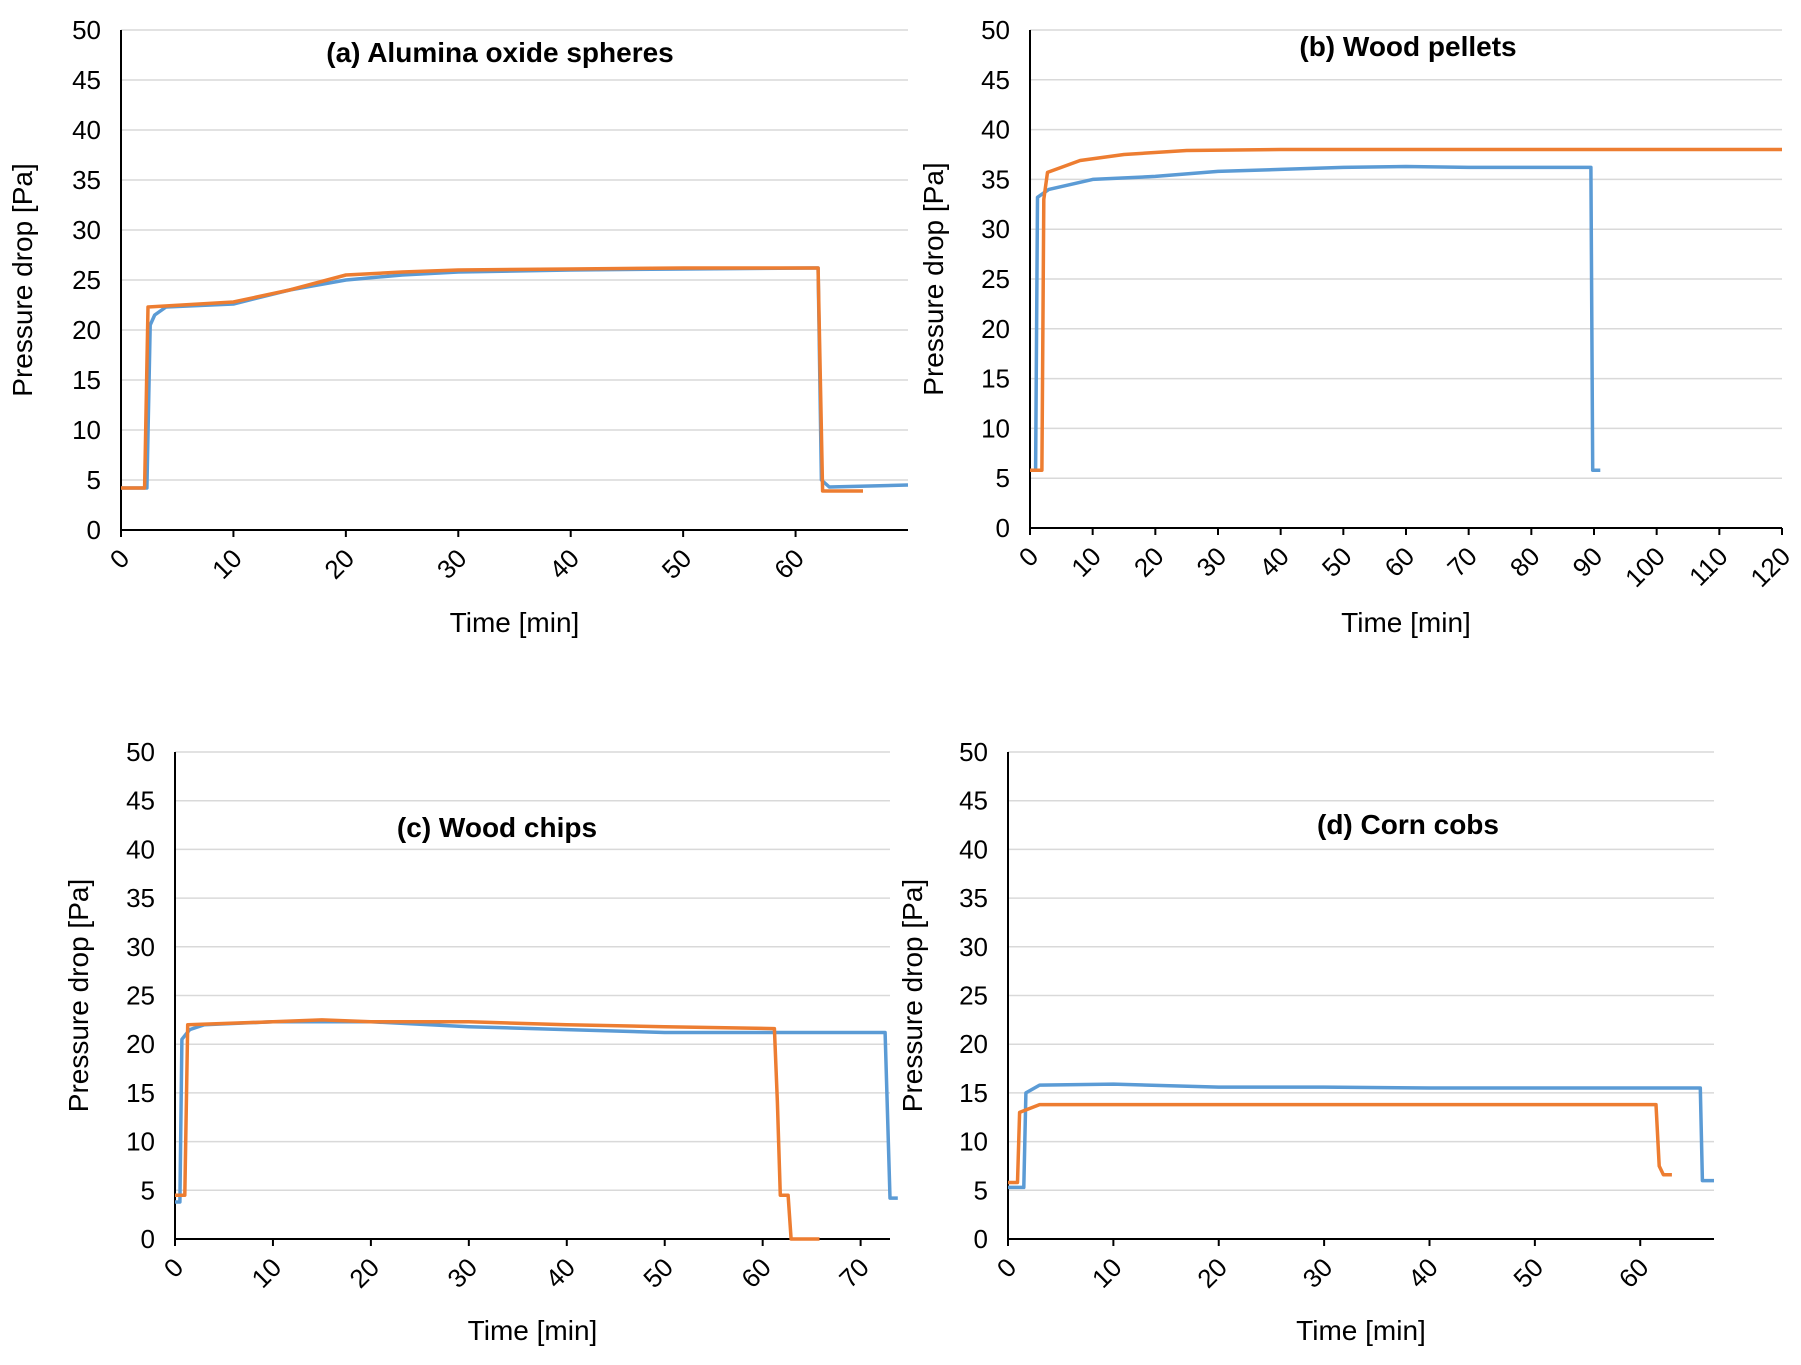 This screenshot has width=1801, height=1365. I want to click on chart-title: (a) Alumina oxide spheres, so click(500, 52).